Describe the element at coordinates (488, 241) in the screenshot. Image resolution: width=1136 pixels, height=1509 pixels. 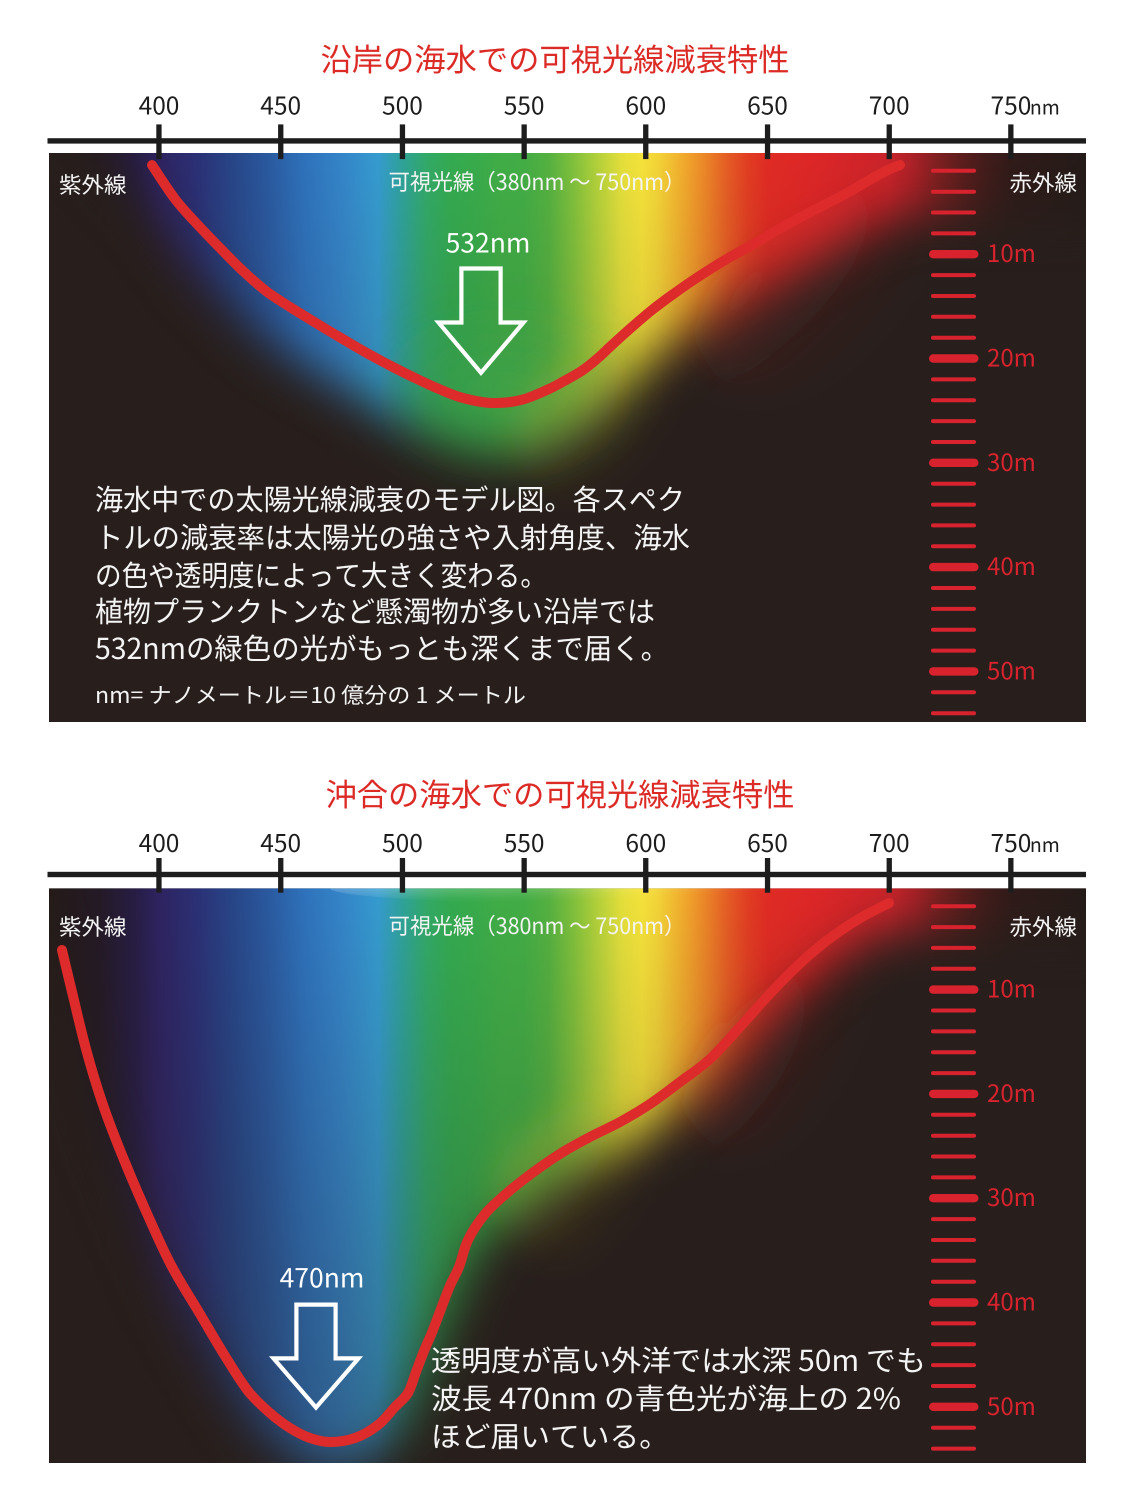
I see `svg-text: 532nm` at that location.